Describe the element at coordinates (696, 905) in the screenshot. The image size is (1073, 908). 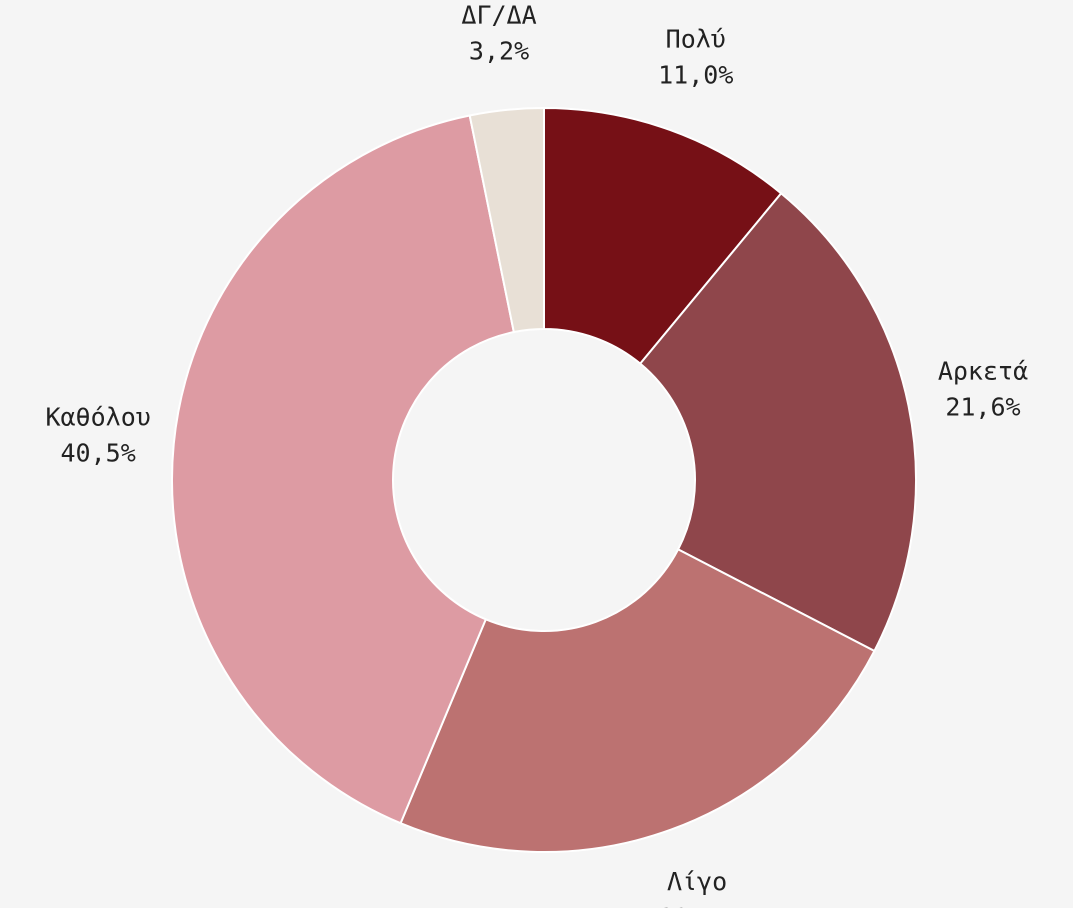
I see `slice-value-label: 23,7%` at that location.